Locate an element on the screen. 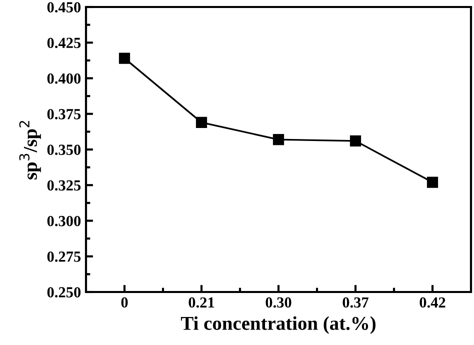 This screenshot has height=345, width=474. x-tick-label: 0.37 is located at coordinates (355, 302).